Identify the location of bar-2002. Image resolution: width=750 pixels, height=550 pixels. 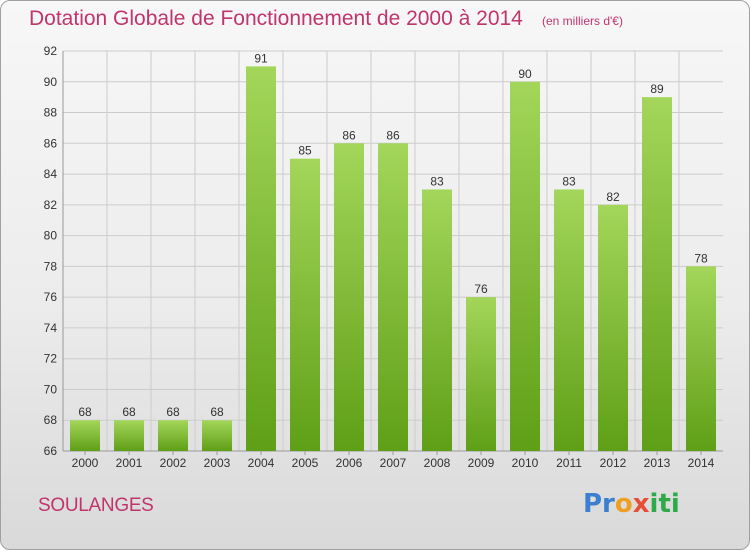
(173, 435).